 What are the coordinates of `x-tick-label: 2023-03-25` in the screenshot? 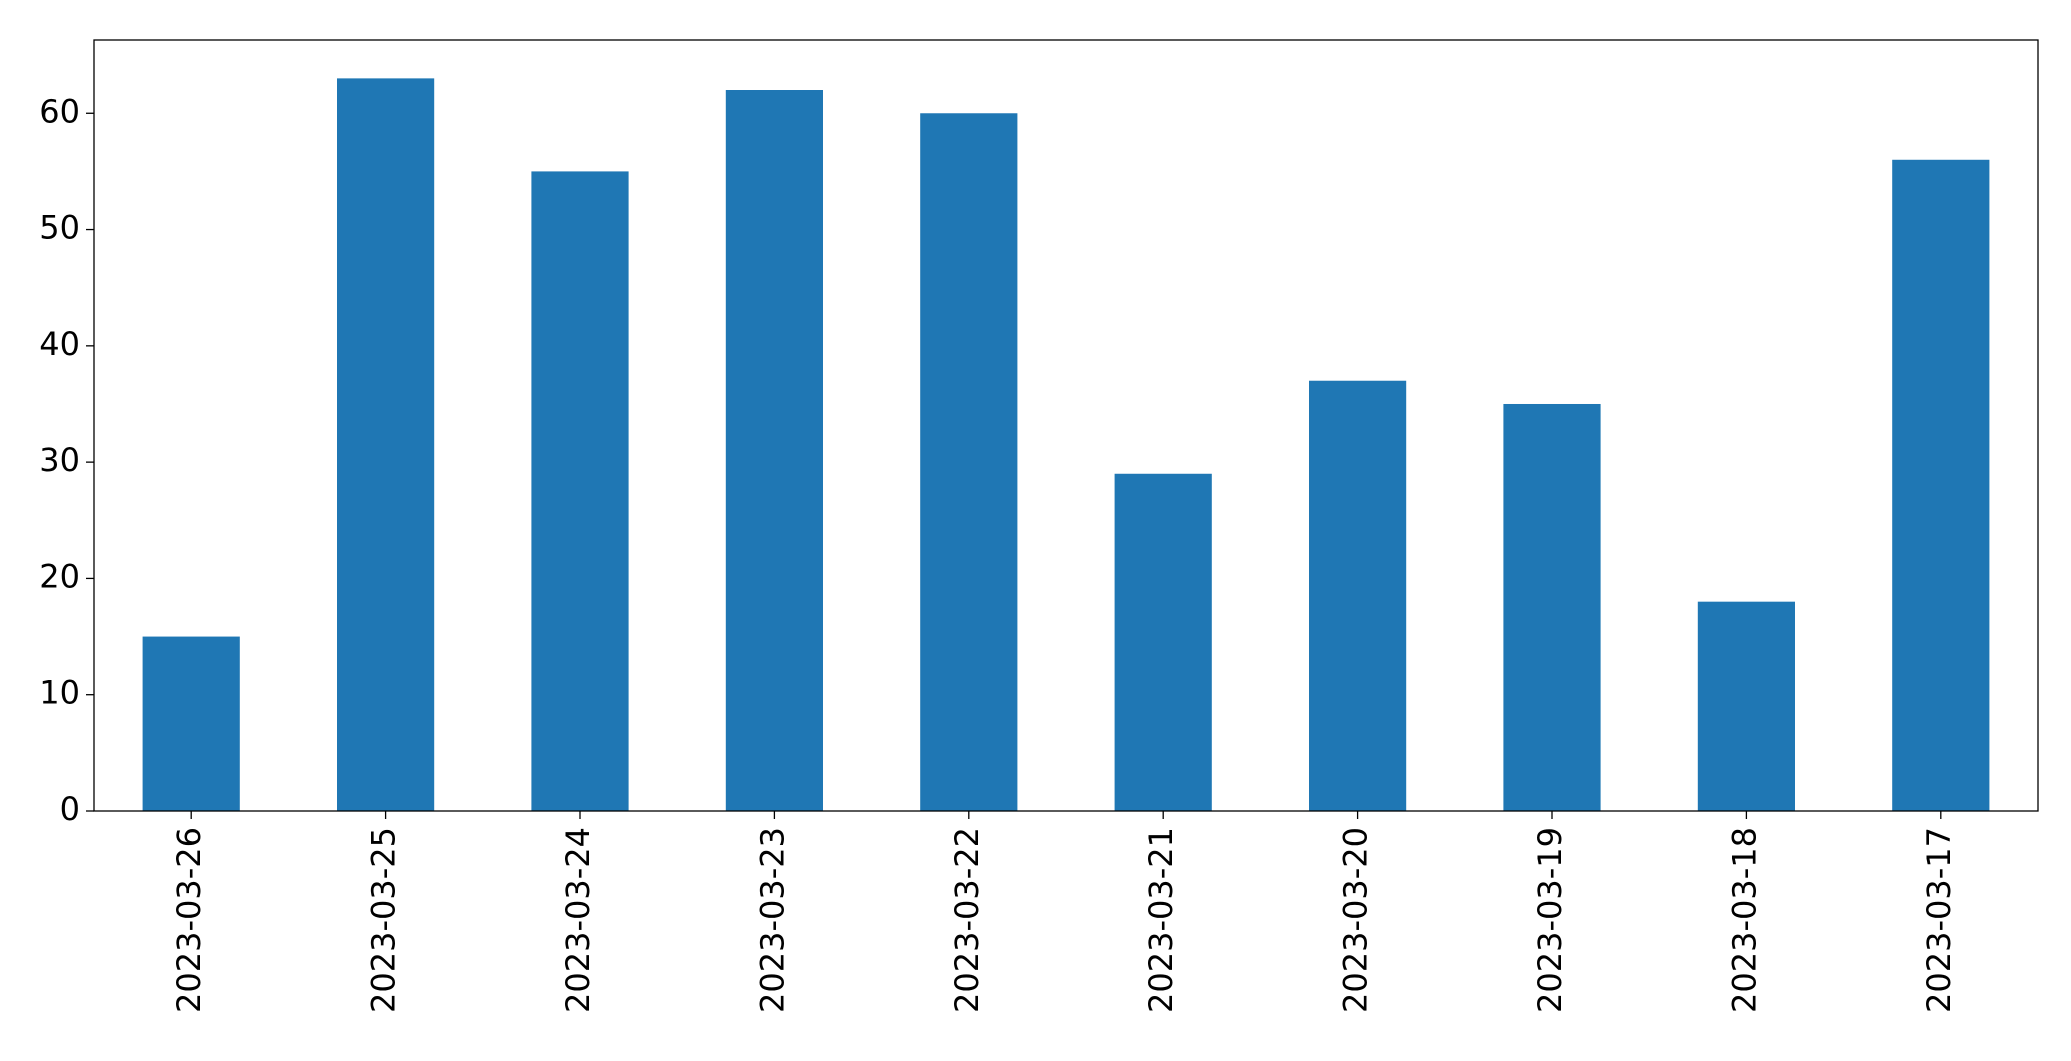 It's located at (384, 920).